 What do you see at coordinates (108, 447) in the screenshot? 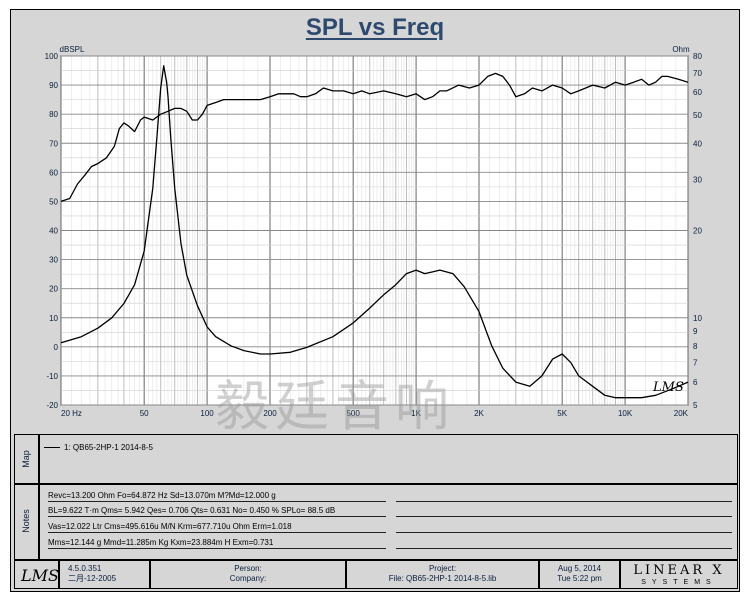
I see `legend-text: 1: QB65-2HP-1 2014-8-5` at bounding box center [108, 447].